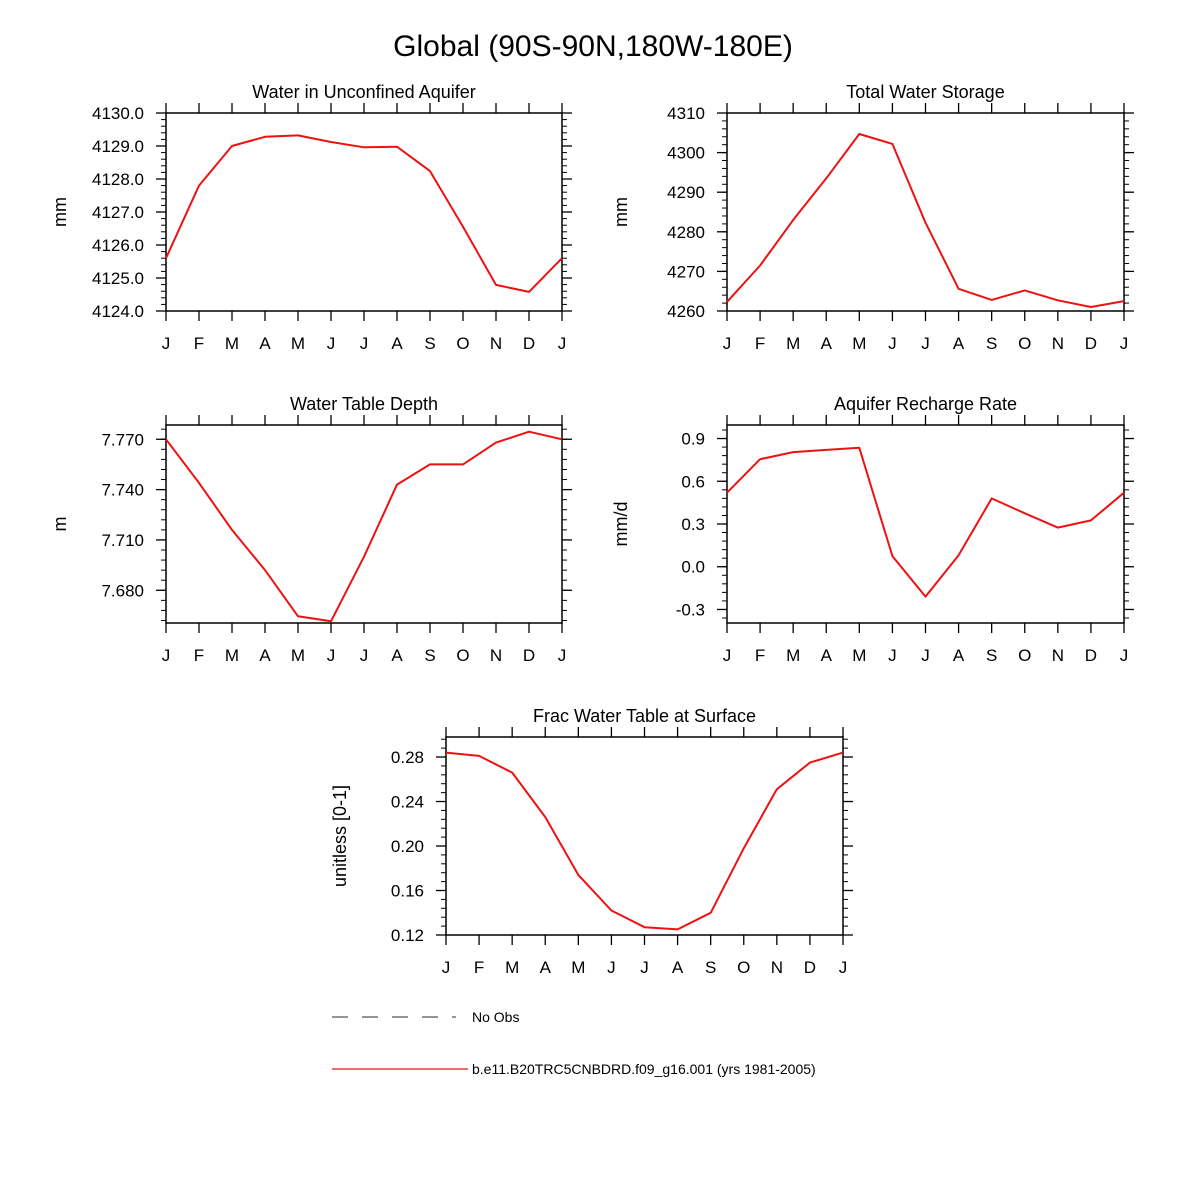 This screenshot has height=1186, width=1186. I want to click on y-tick-label: 4290, so click(686, 192).